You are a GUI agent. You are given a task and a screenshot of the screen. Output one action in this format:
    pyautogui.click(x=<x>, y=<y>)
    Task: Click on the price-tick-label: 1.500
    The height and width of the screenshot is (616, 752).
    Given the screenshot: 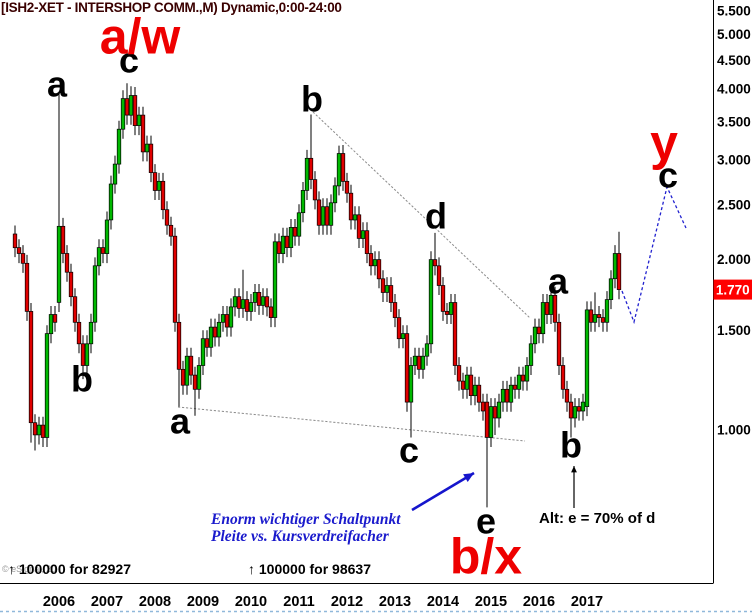 What is the action you would take?
    pyautogui.click(x=734, y=330)
    